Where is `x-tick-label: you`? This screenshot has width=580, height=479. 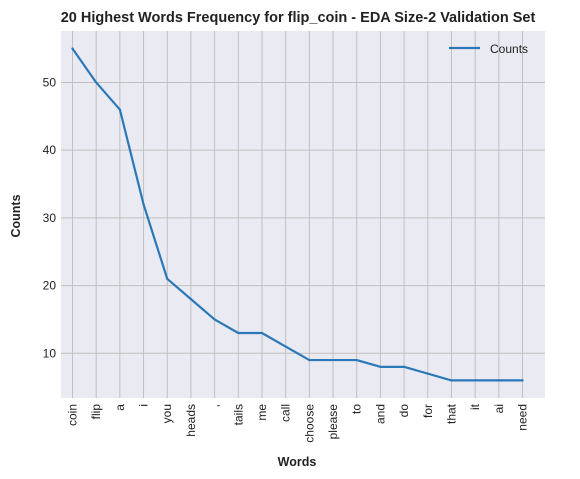 x-tick-label: you is located at coordinates (167, 413).